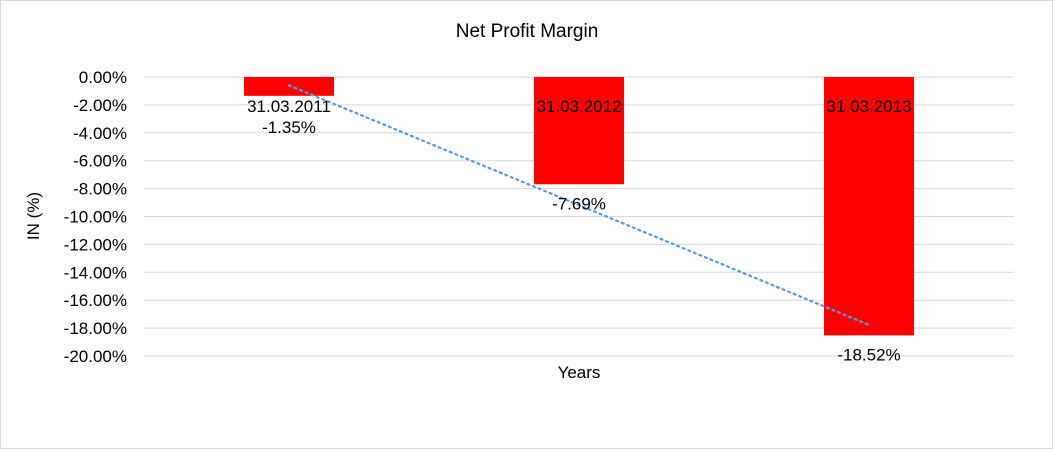 This screenshot has height=453, width=1053. What do you see at coordinates (95, 300) in the screenshot?
I see `y-tick-label: -16.00%` at bounding box center [95, 300].